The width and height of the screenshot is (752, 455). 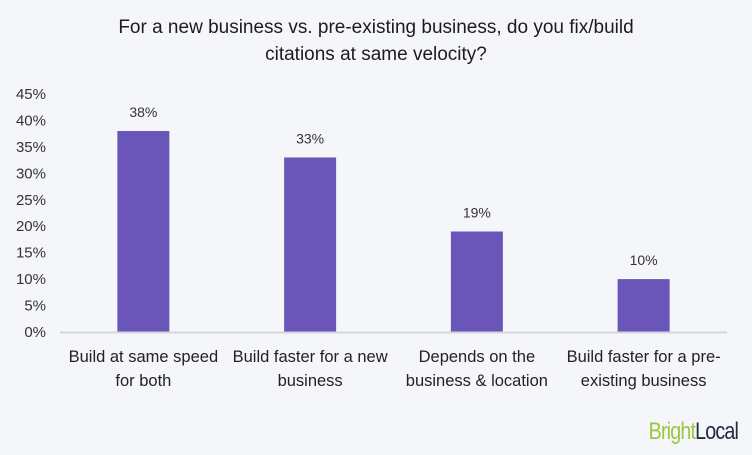 I want to click on data-label: 33%, so click(x=310, y=138).